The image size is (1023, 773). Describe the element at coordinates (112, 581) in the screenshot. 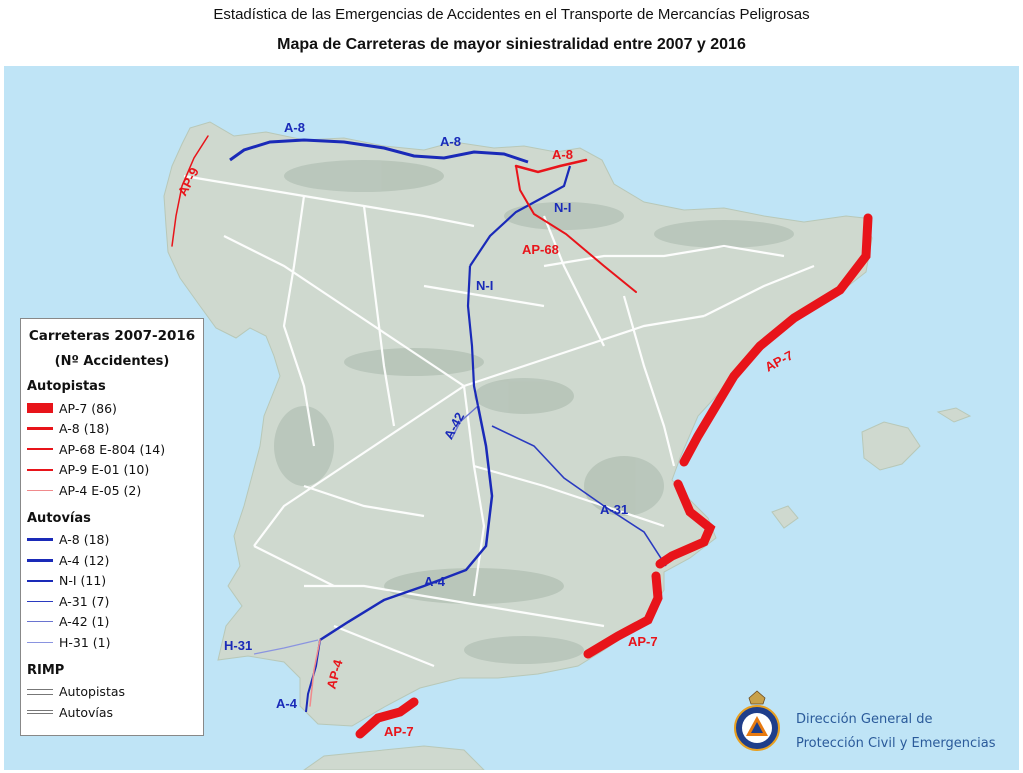

I see `legend-item-ni: N-I (11)` at that location.